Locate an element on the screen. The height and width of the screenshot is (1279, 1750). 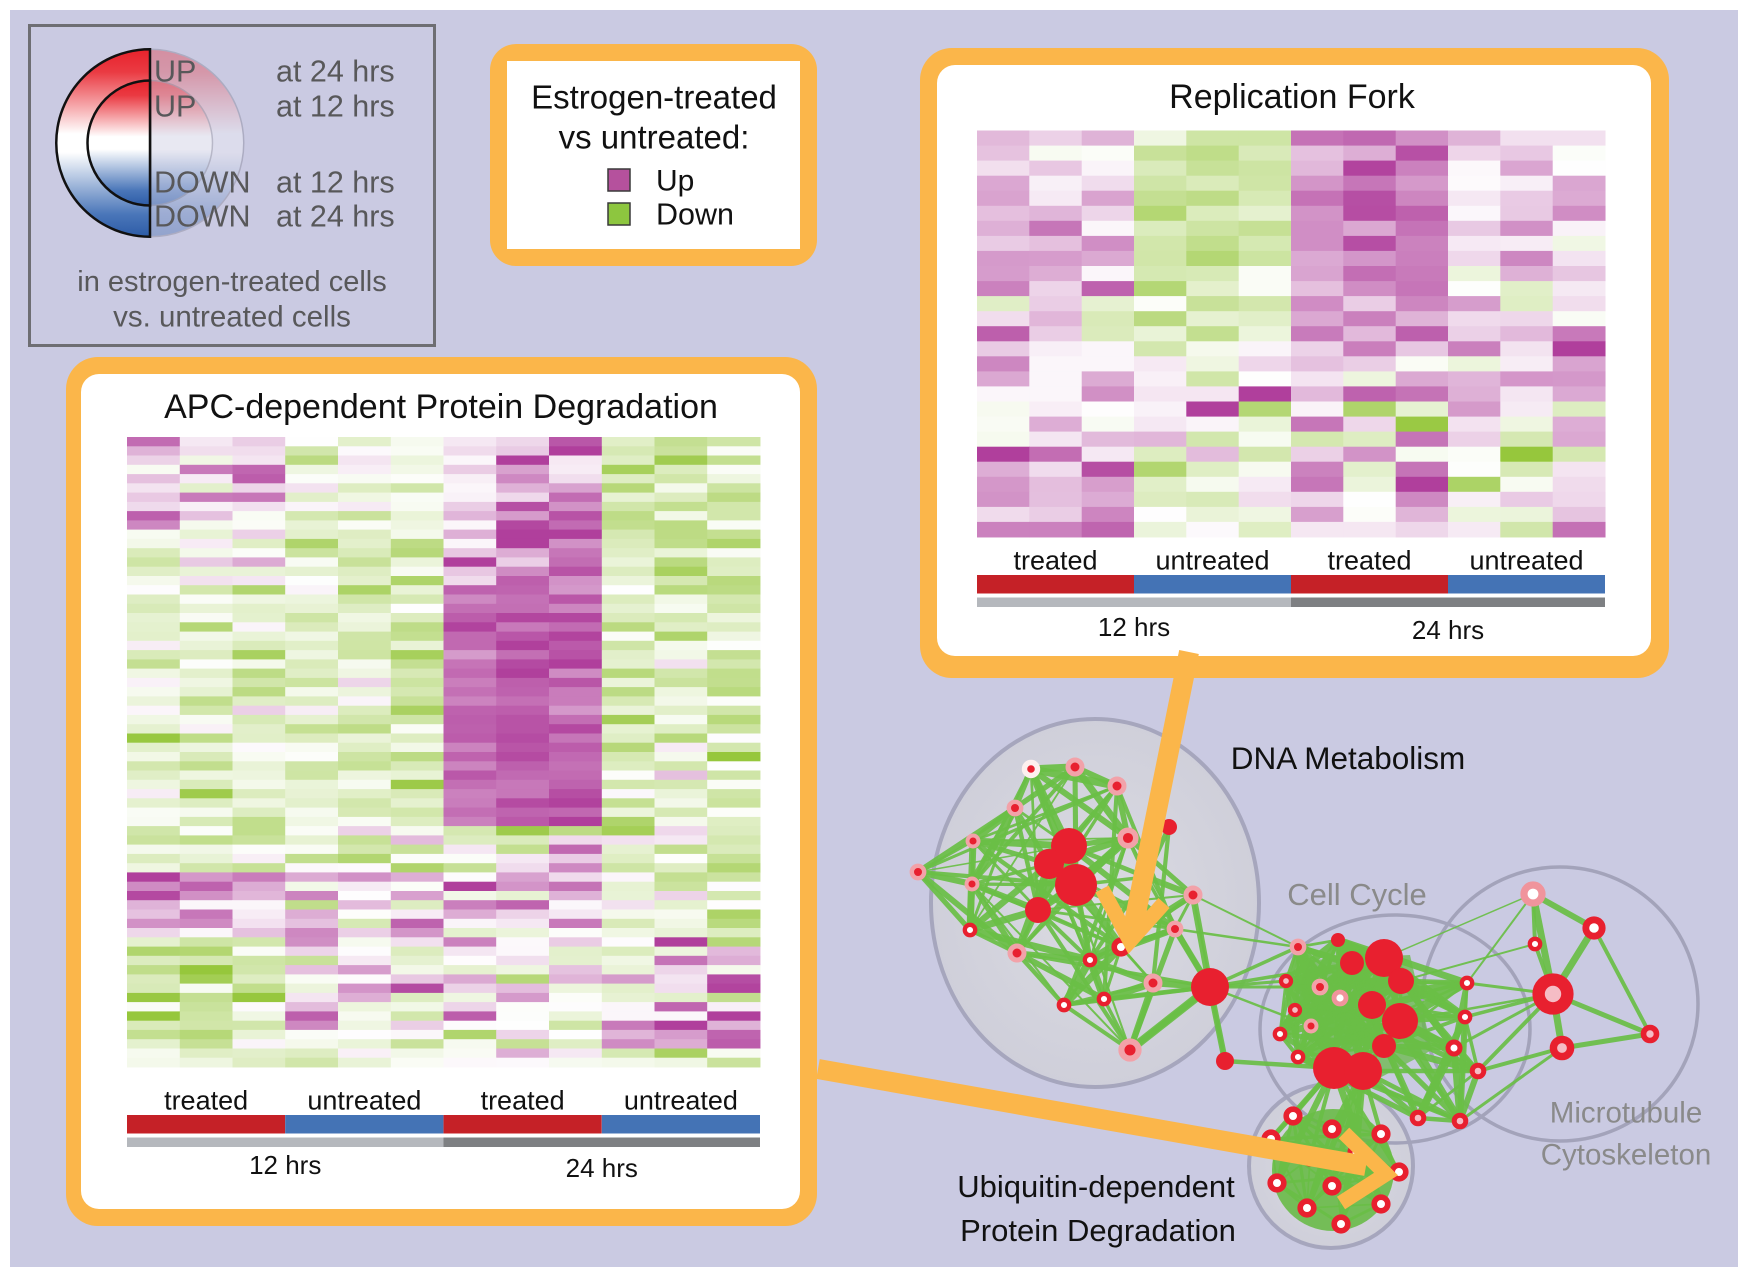
svg-text: vs untreated: is located at coordinates (654, 137).